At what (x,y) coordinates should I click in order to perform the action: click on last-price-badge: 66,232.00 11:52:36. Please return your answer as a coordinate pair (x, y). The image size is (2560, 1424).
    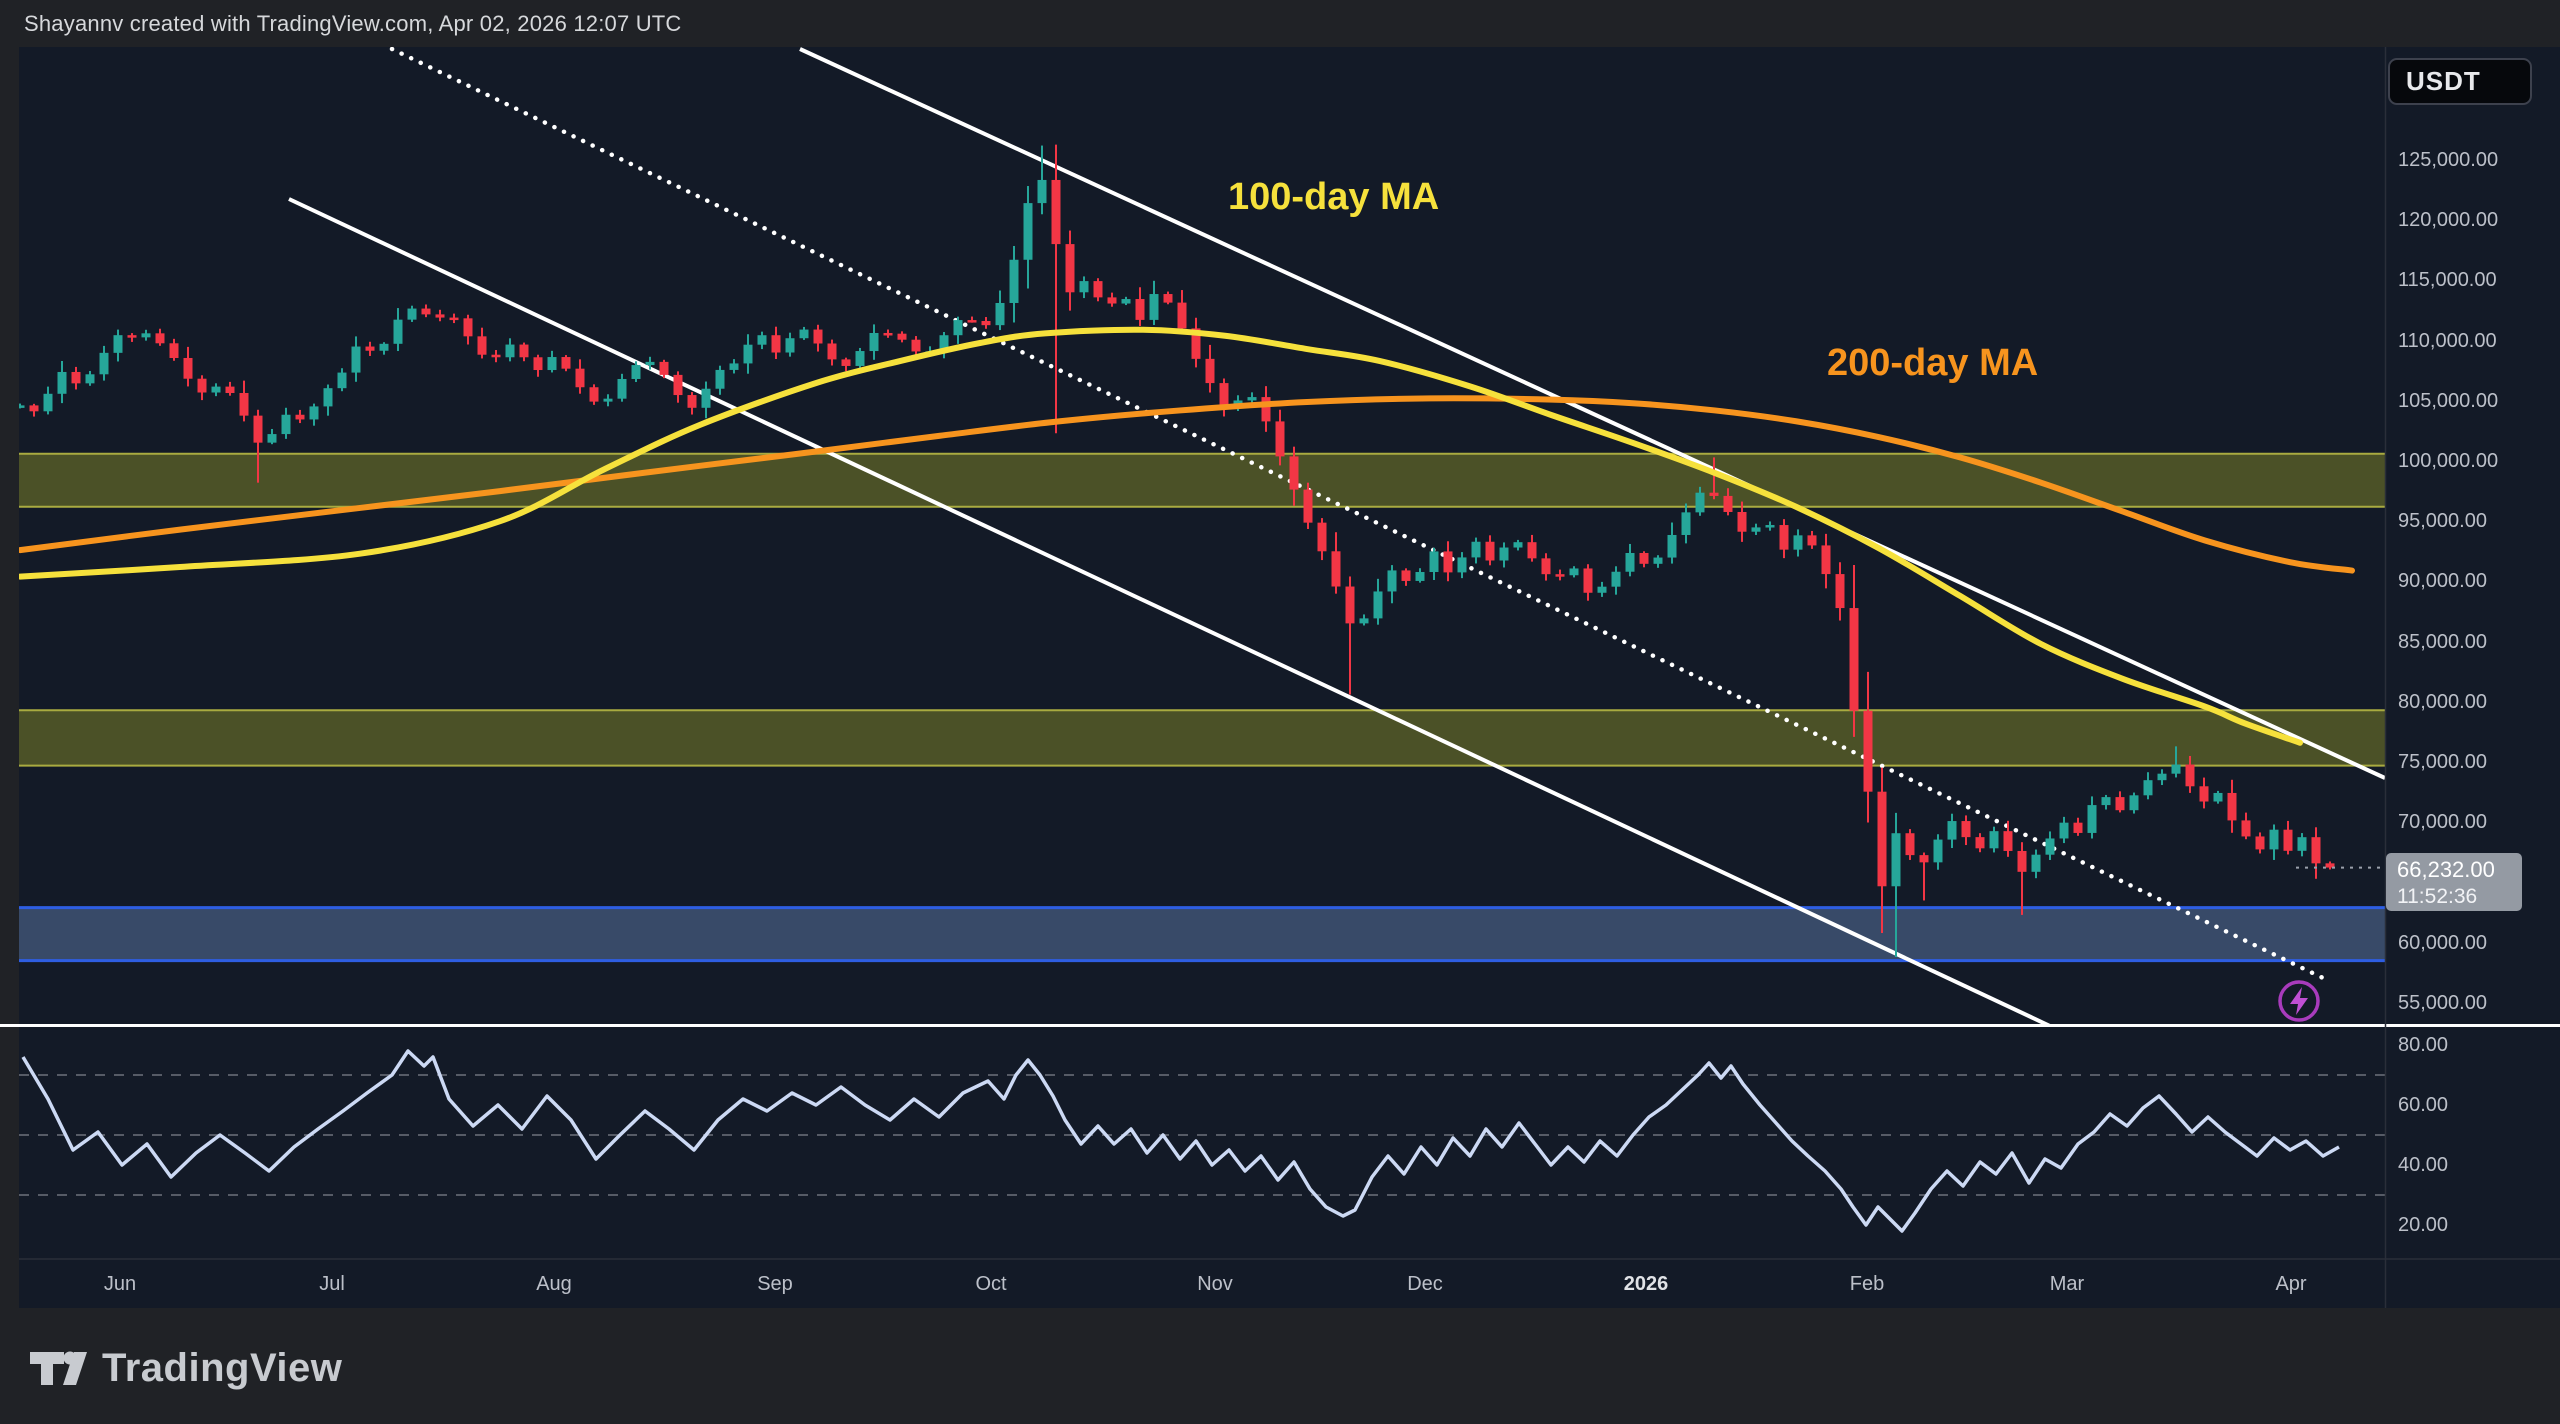
    Looking at the image, I should click on (2454, 882).